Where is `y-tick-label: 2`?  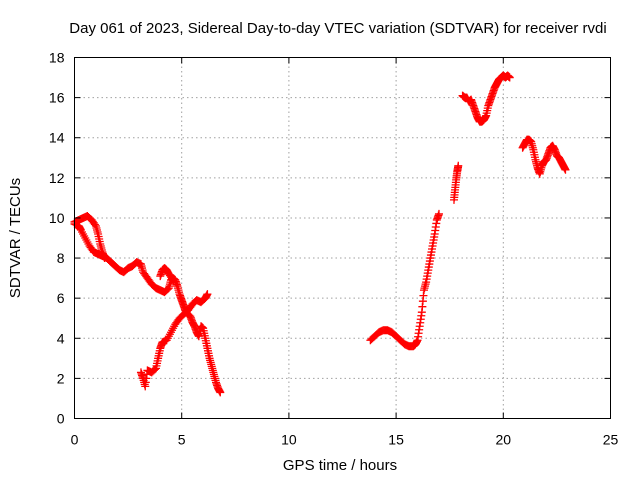 y-tick-label: 2 is located at coordinates (61, 378).